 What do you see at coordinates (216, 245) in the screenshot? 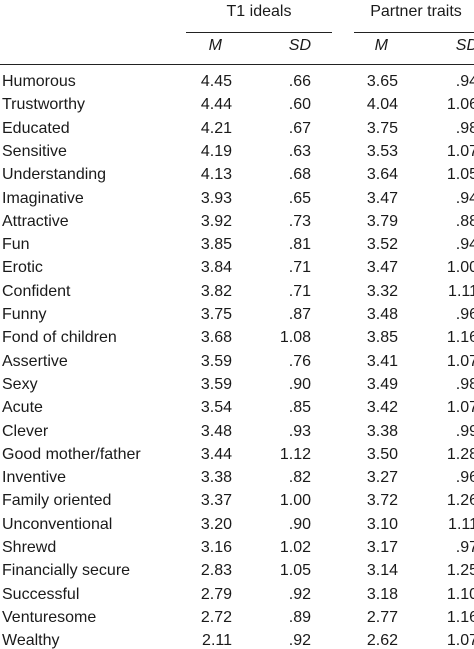
I see `cell-value: 3.85` at bounding box center [216, 245].